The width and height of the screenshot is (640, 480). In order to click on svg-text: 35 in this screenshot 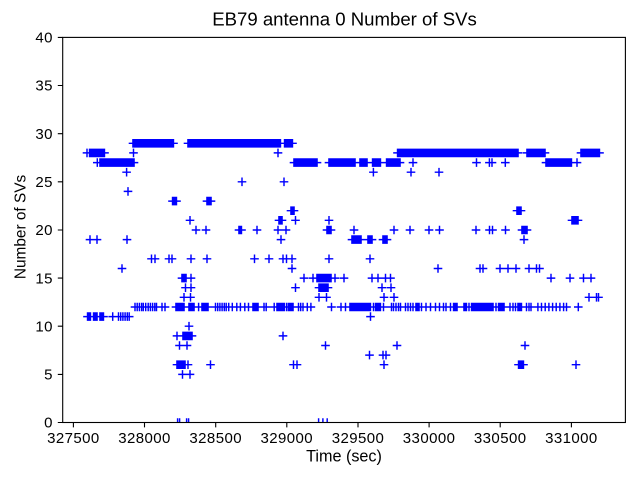, I will do `click(44, 86)`.